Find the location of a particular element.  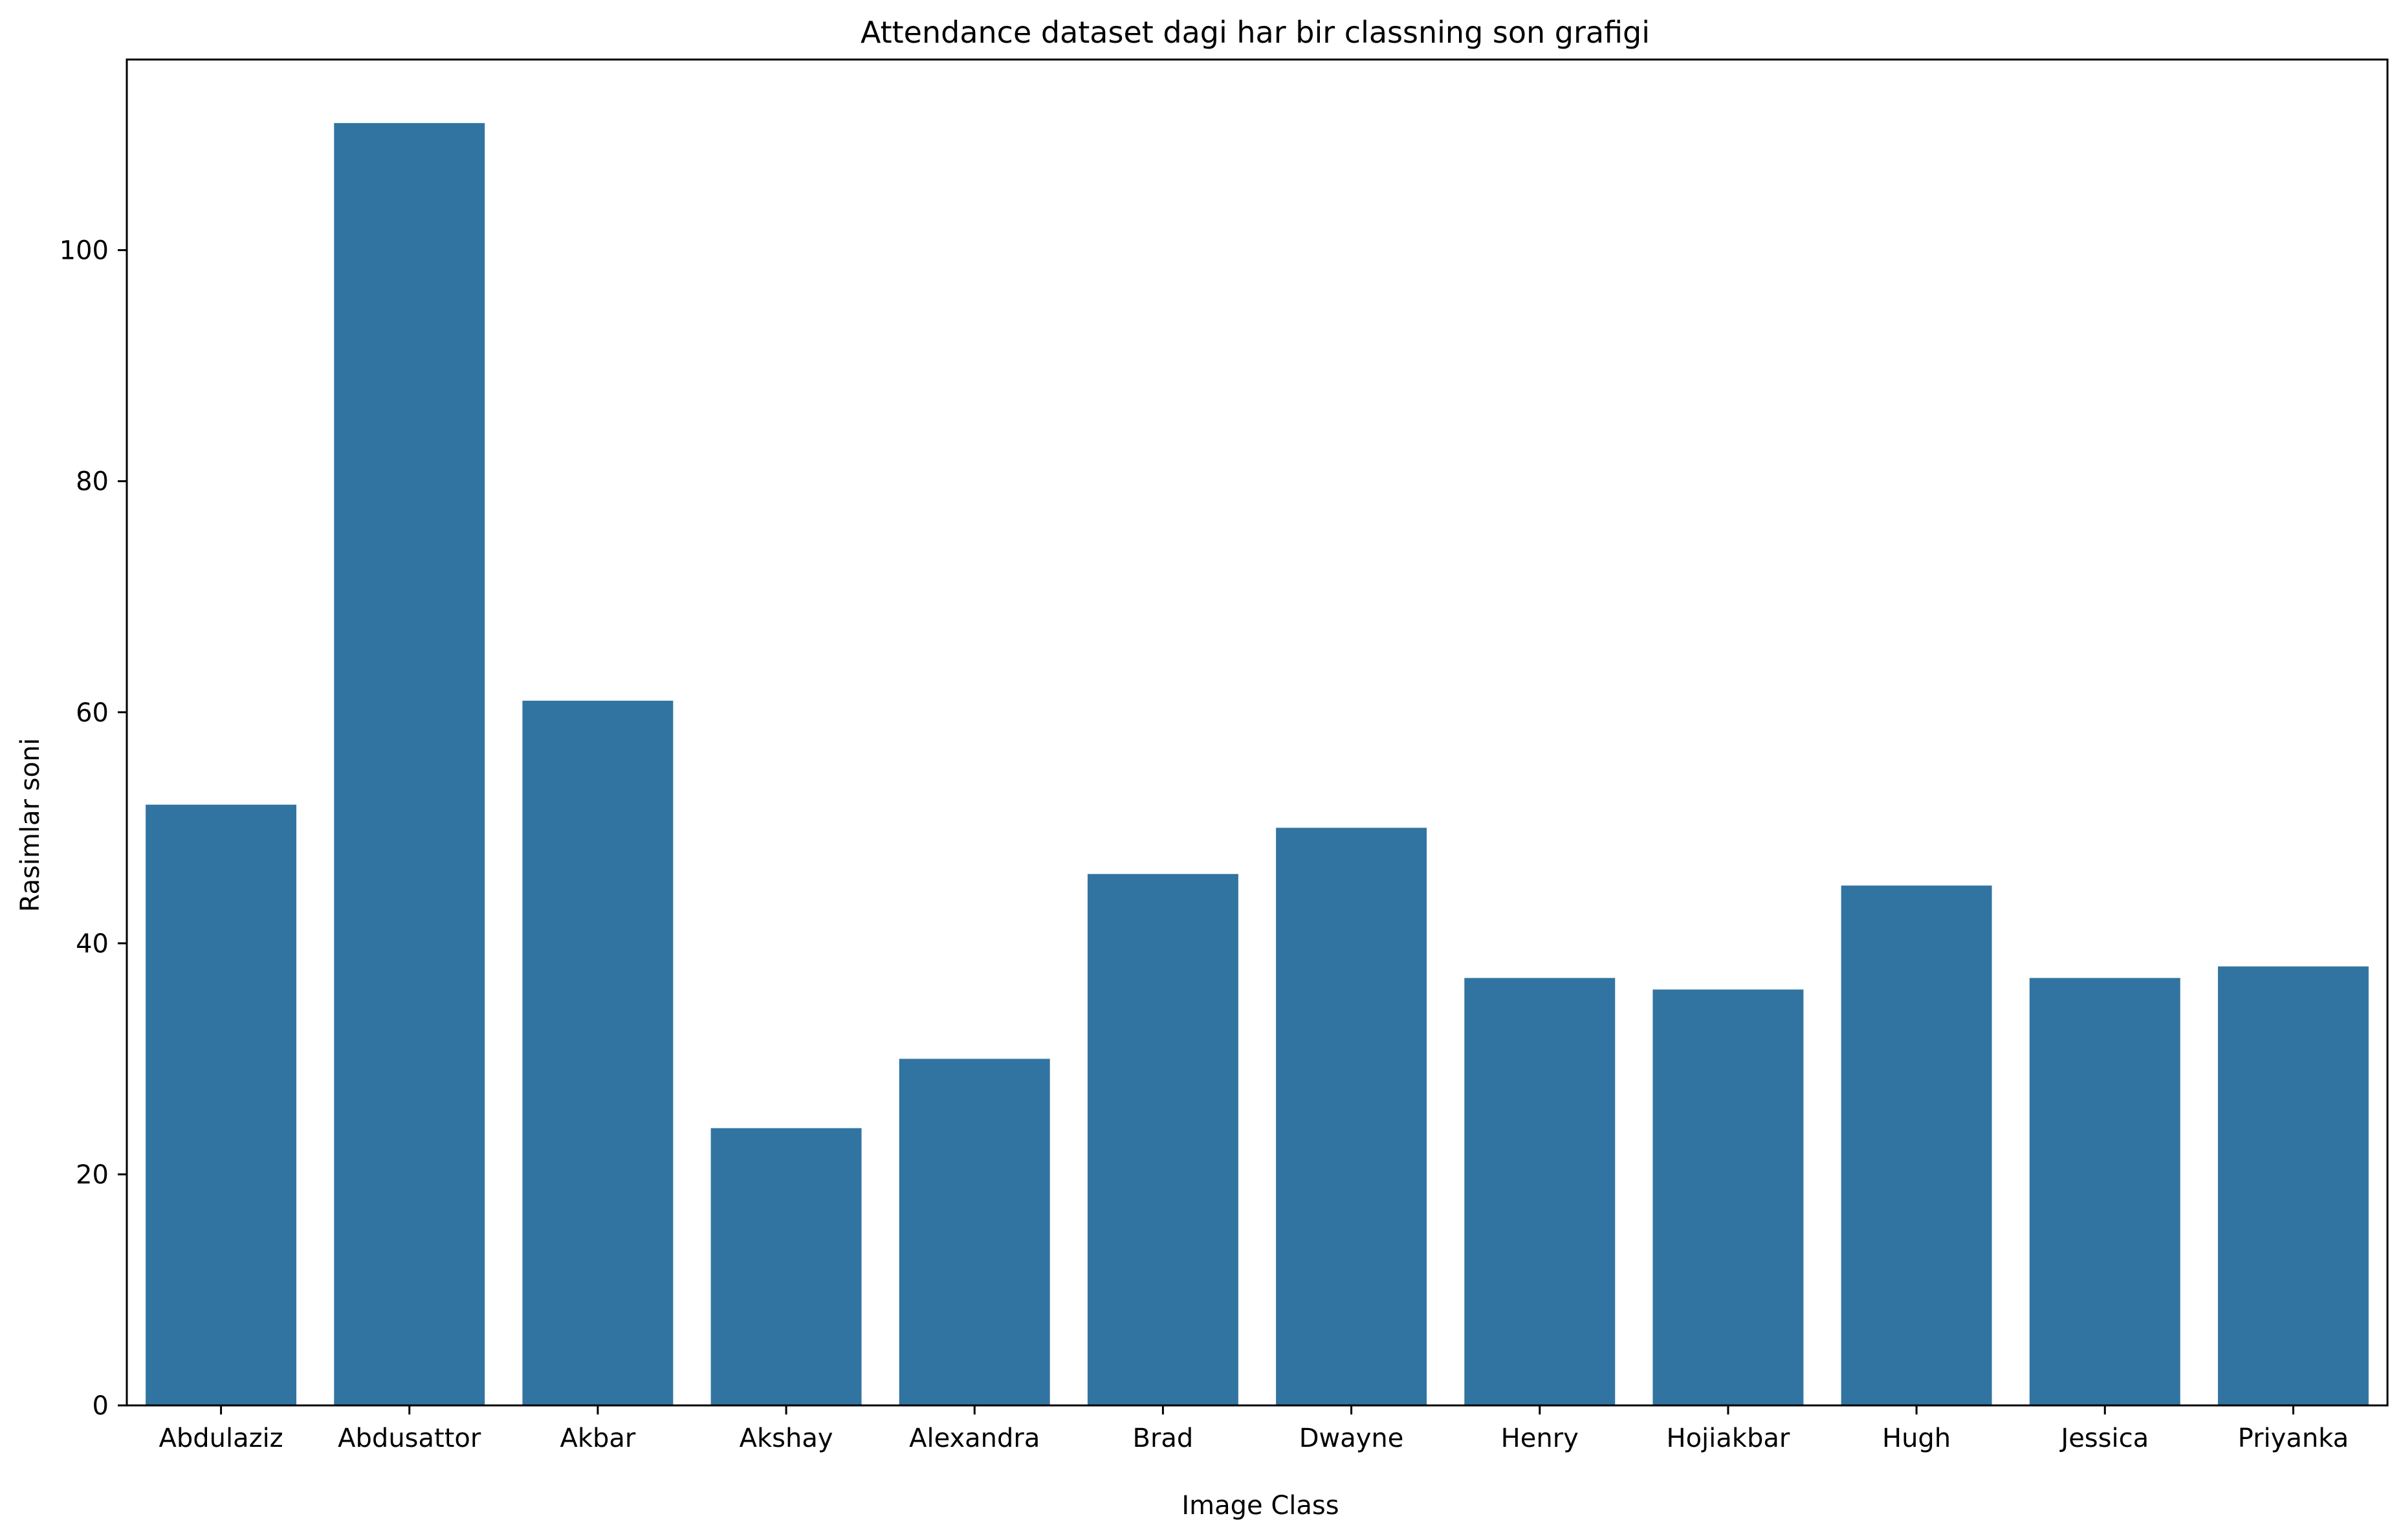

bar-hugh is located at coordinates (1917, 1145).